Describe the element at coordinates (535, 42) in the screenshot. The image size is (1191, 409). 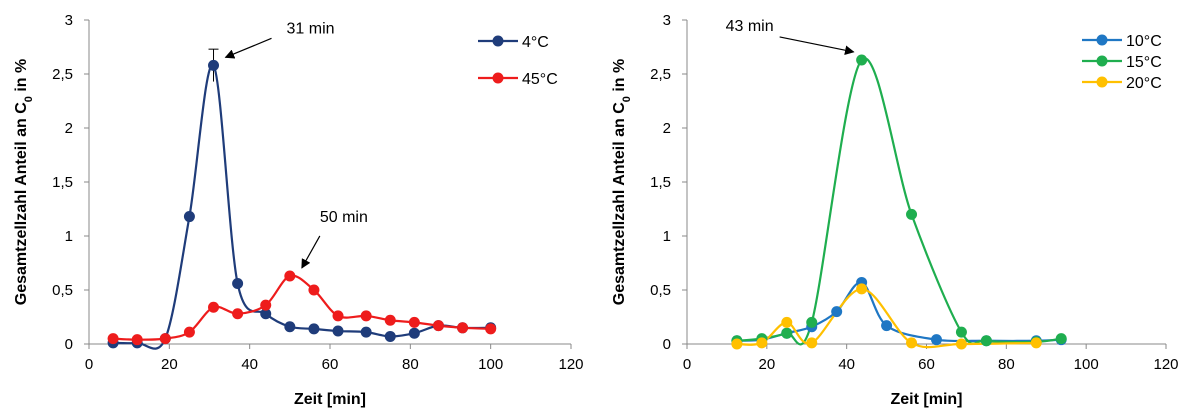
I see `legend-label: 4°C` at that location.